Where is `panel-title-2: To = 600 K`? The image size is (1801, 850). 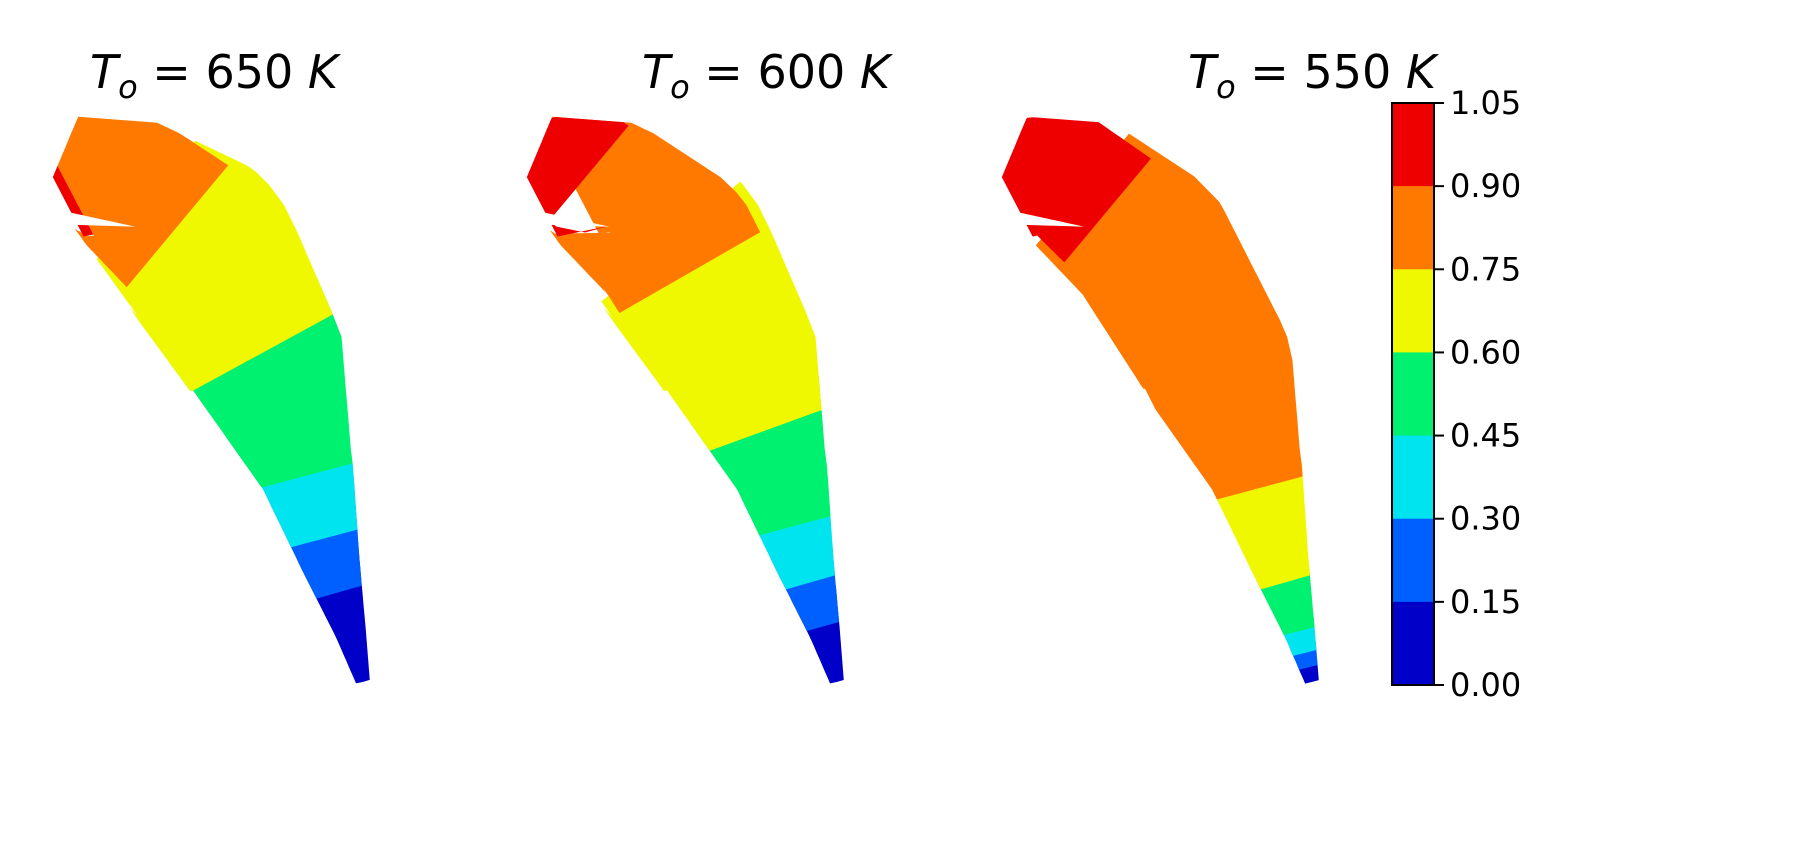 panel-title-2: To = 600 K is located at coordinates (768, 75).